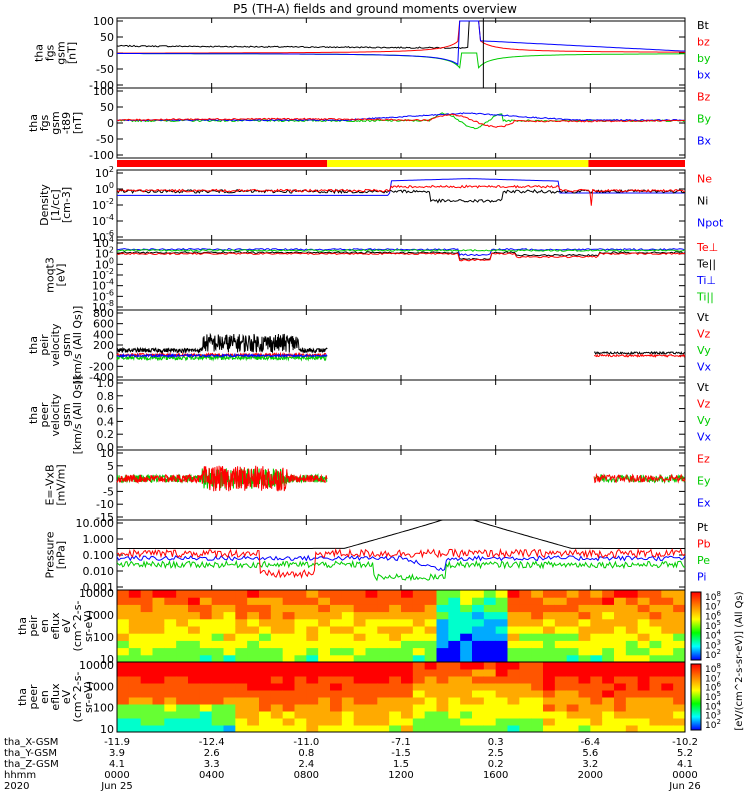 This screenshot has height=804, width=750. I want to click on y-axis-label: Density[1/cc][cm-3], so click(55, 205).